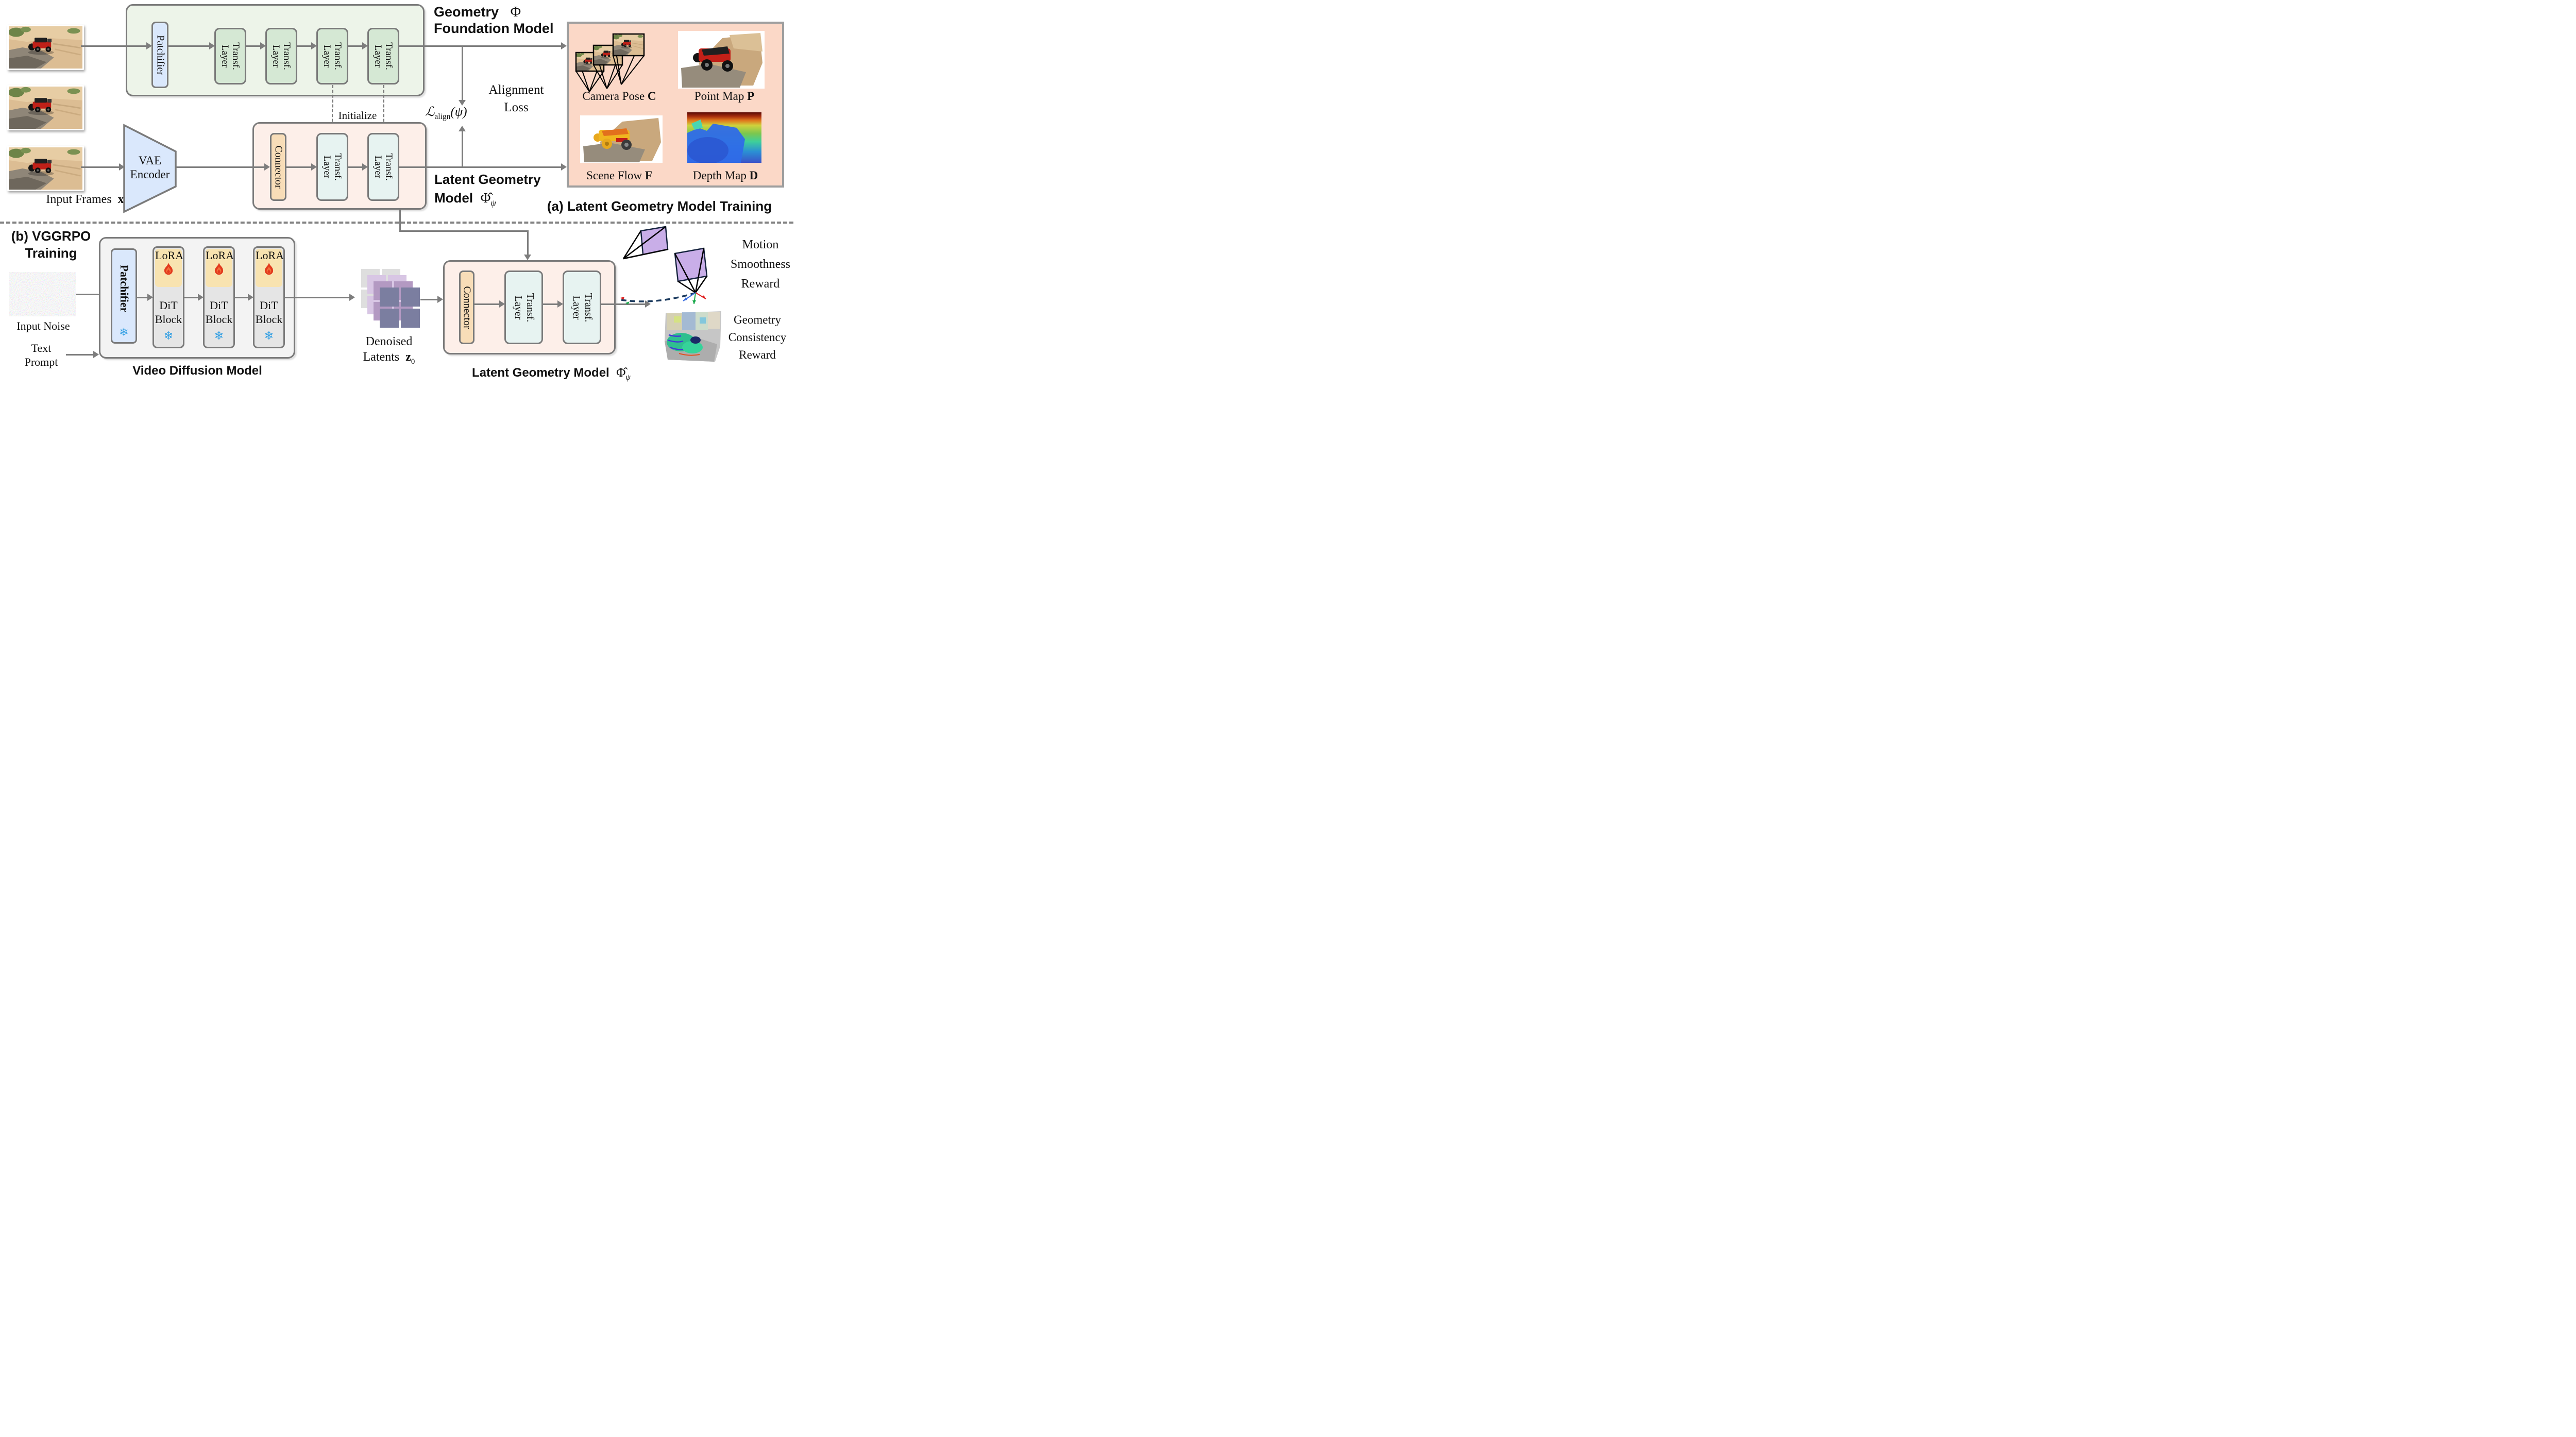  I want to click on geometry-consistency-image, so click(693, 336).